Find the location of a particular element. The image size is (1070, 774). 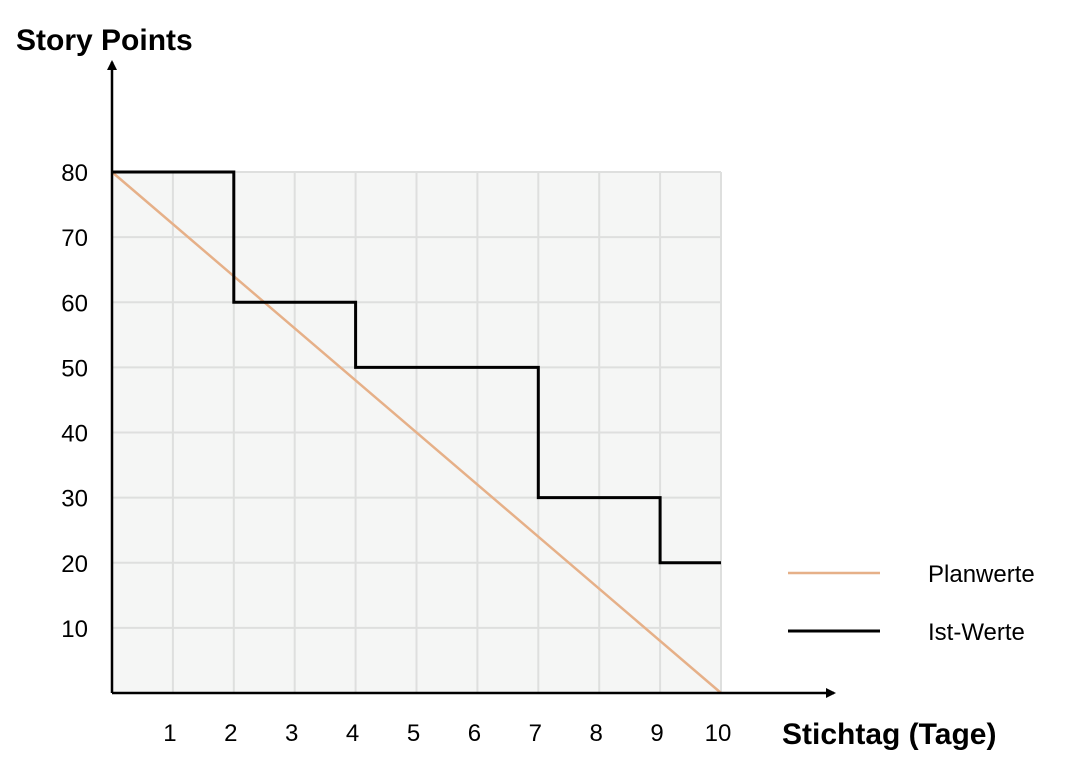

legend: Planwerte Ist-Werte is located at coordinates (911, 603).